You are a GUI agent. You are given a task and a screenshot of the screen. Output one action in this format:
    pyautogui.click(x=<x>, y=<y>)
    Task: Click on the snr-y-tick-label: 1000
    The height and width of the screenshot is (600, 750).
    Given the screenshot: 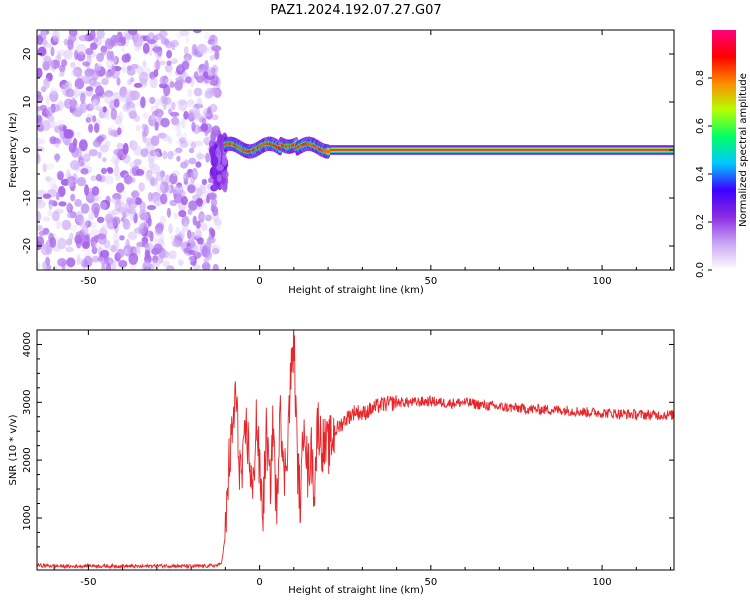 What is the action you would take?
    pyautogui.click(x=27, y=517)
    